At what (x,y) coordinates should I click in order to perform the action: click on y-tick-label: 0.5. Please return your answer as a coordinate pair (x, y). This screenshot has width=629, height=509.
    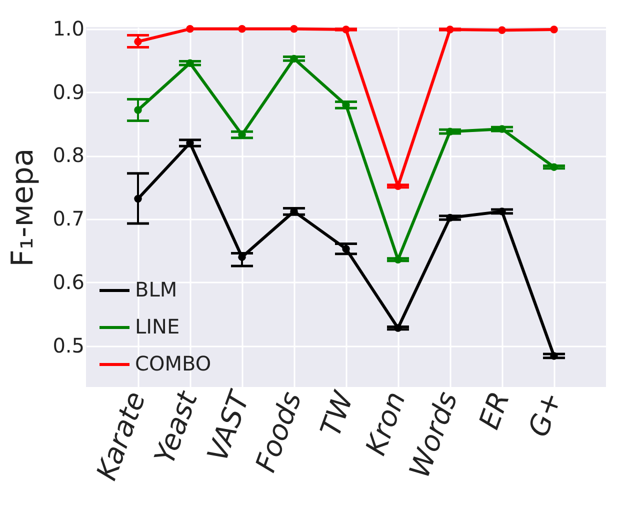
    Looking at the image, I should click on (68, 345).